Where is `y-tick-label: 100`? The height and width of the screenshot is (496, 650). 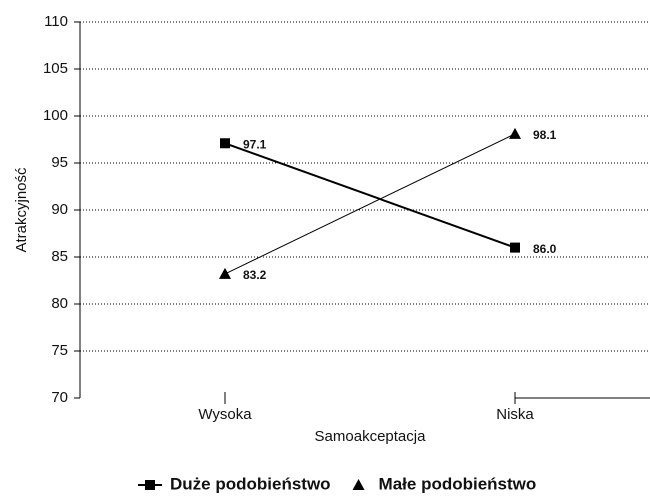 y-tick-label: 100 is located at coordinates (55, 115).